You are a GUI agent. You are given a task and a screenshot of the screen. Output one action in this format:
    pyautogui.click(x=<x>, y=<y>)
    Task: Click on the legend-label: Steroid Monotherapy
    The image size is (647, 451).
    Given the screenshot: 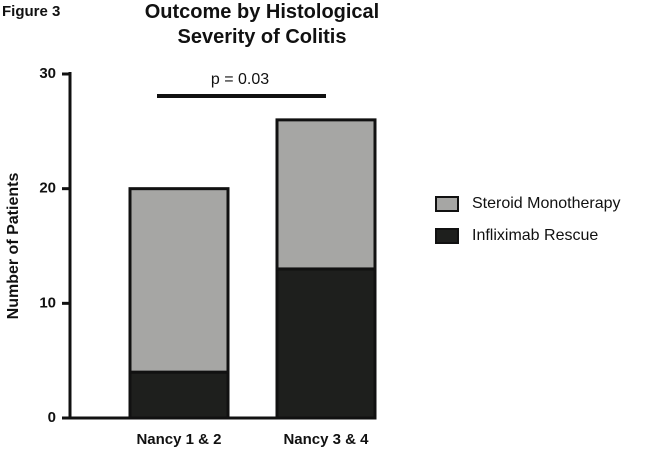 What is the action you would take?
    pyautogui.click(x=546, y=203)
    